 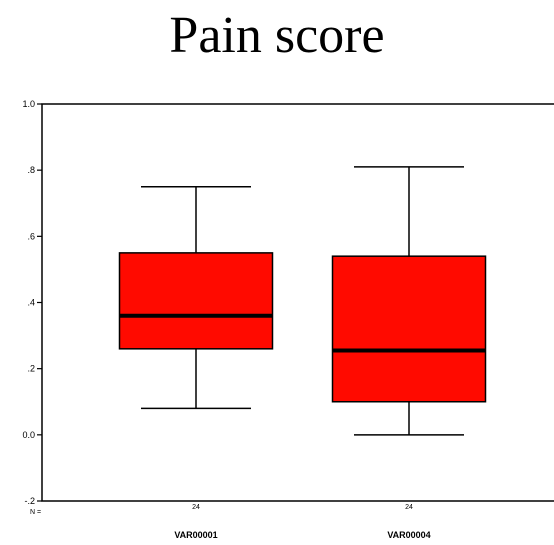 I want to click on chart-title: Pain score, so click(x=277, y=35).